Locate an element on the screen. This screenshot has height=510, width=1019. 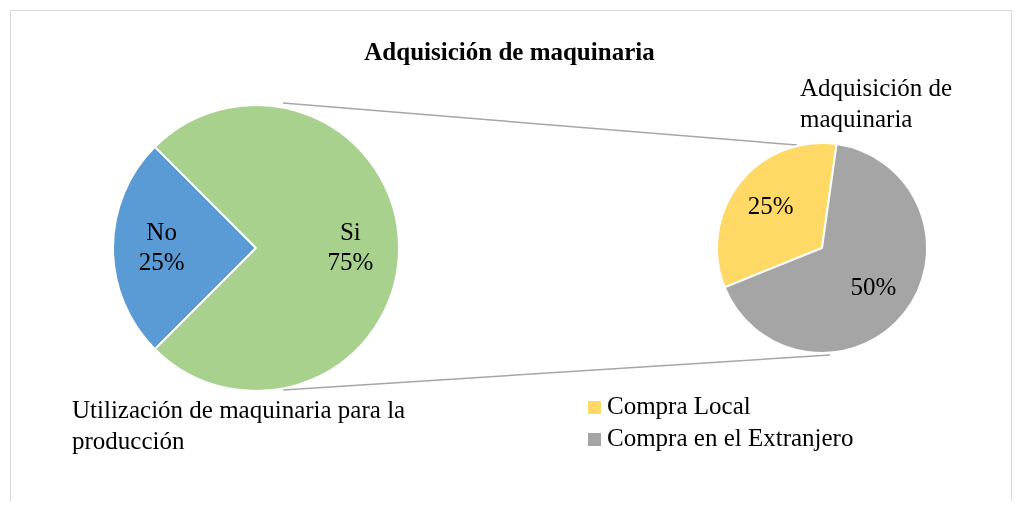
legend-label: Compra en el Extranjero is located at coordinates (730, 437).